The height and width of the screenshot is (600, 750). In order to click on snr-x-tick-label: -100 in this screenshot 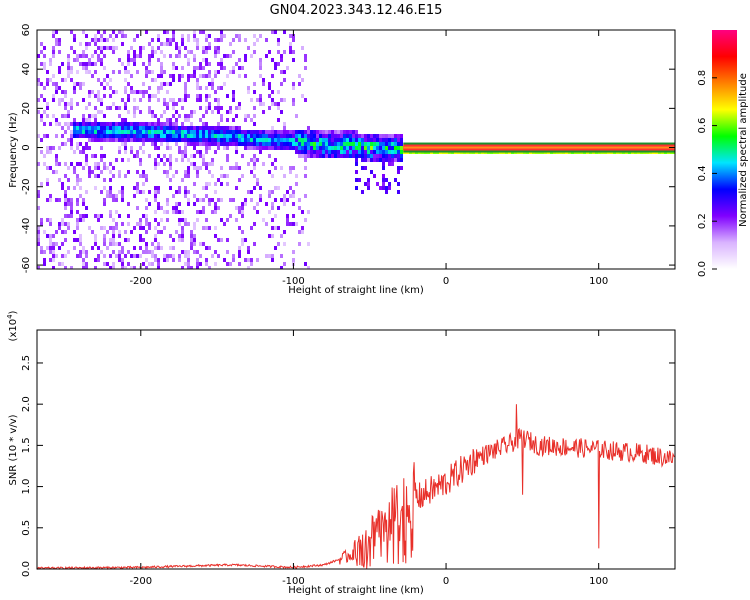, I will do `click(293, 581)`.